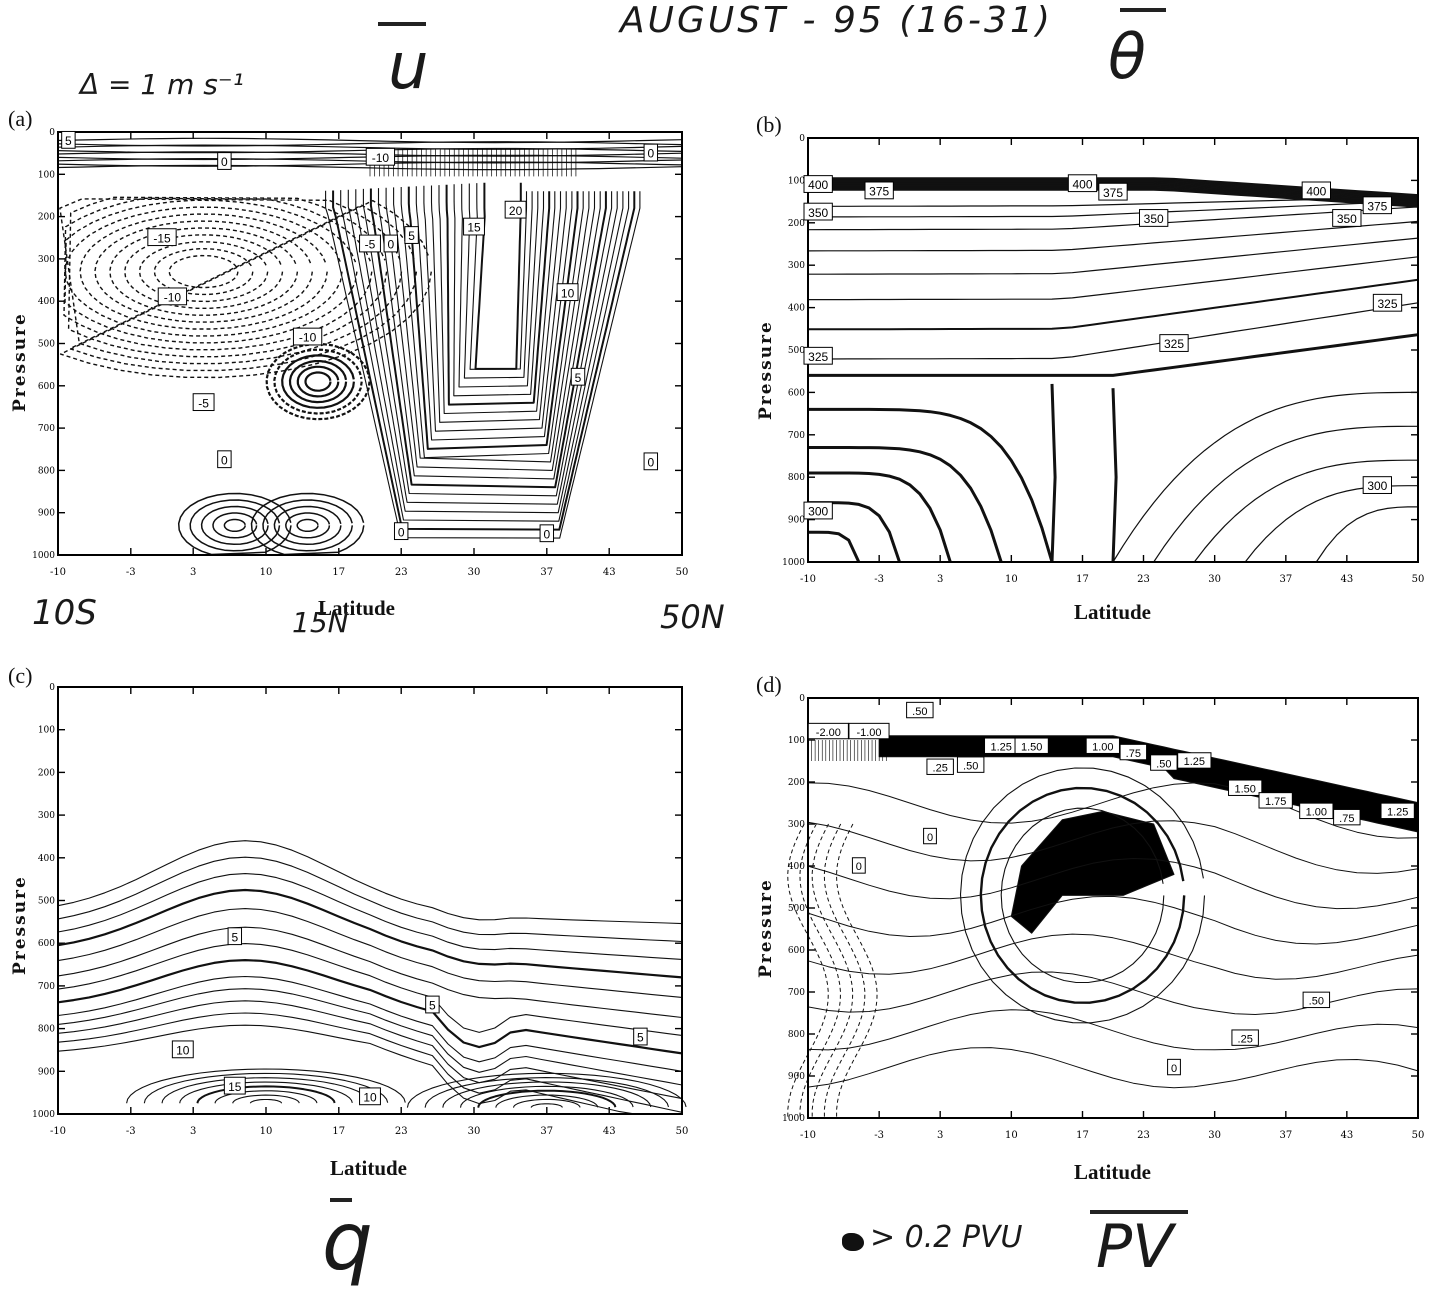 The width and height of the screenshot is (1437, 1300). I want to click on theta-right-line, so click(1366, 534).